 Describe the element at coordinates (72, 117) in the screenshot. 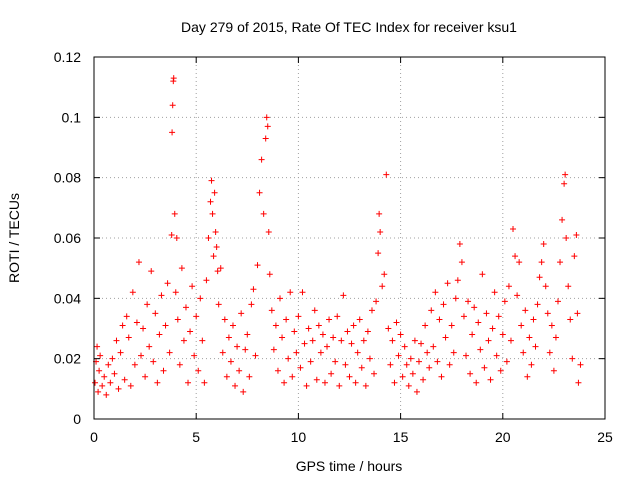

I see `y-tick-label: 0.1` at that location.